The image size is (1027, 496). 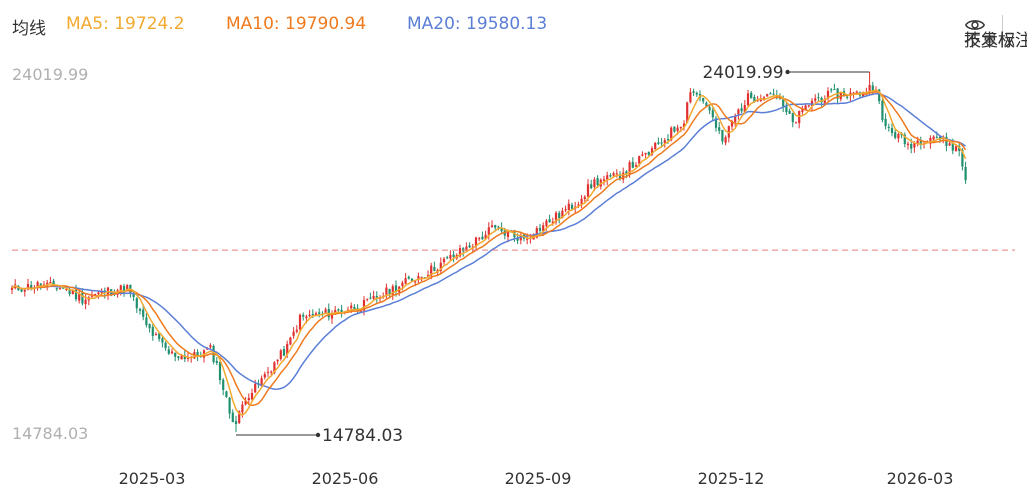 What do you see at coordinates (975, 25) in the screenshot?
I see `eye-icon` at bounding box center [975, 25].